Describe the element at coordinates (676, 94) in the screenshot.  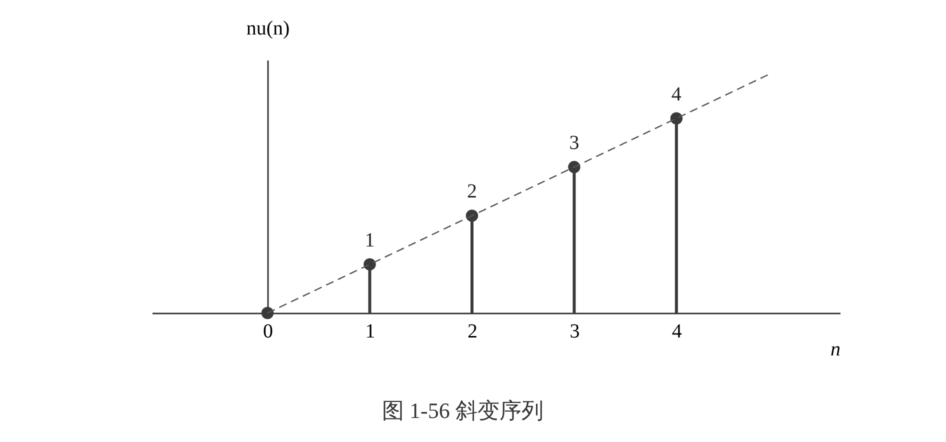
I see `data-label: 4` at that location.